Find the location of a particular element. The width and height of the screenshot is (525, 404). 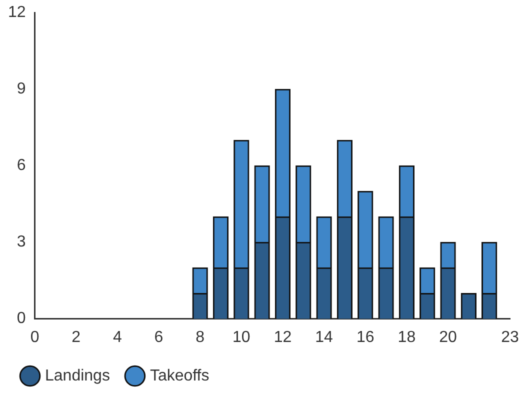

legend-label: Takeoffs is located at coordinates (180, 375).